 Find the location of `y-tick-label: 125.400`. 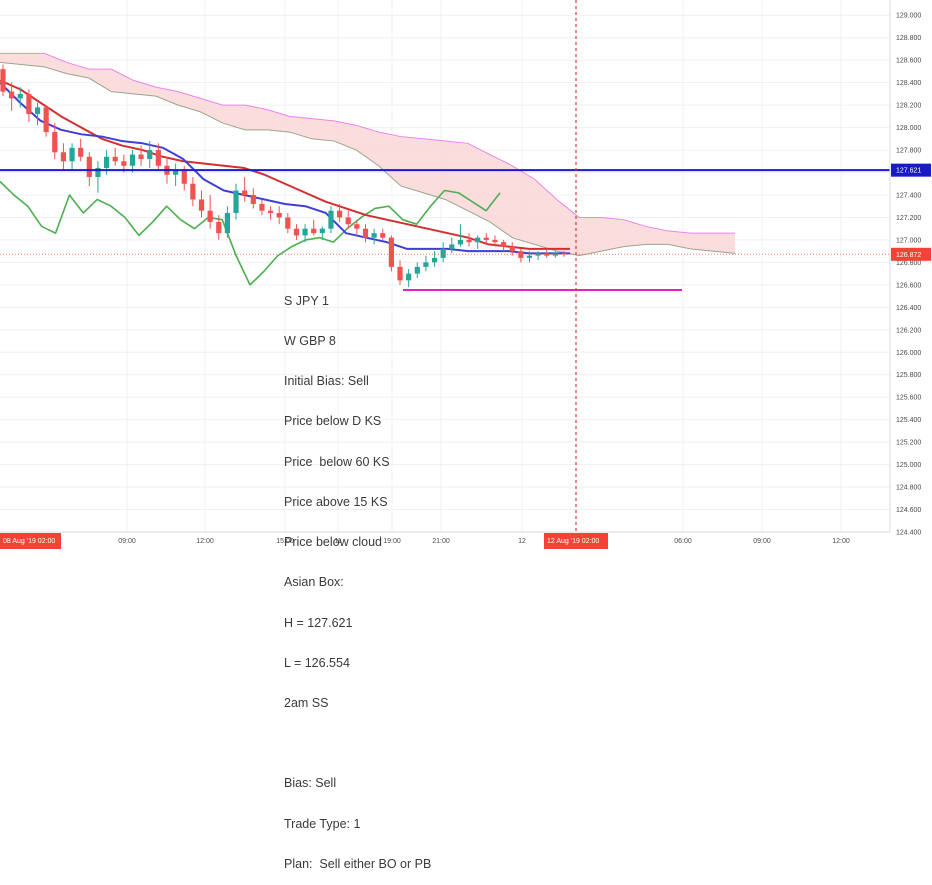

y-tick-label: 125.400 is located at coordinates (908, 420).